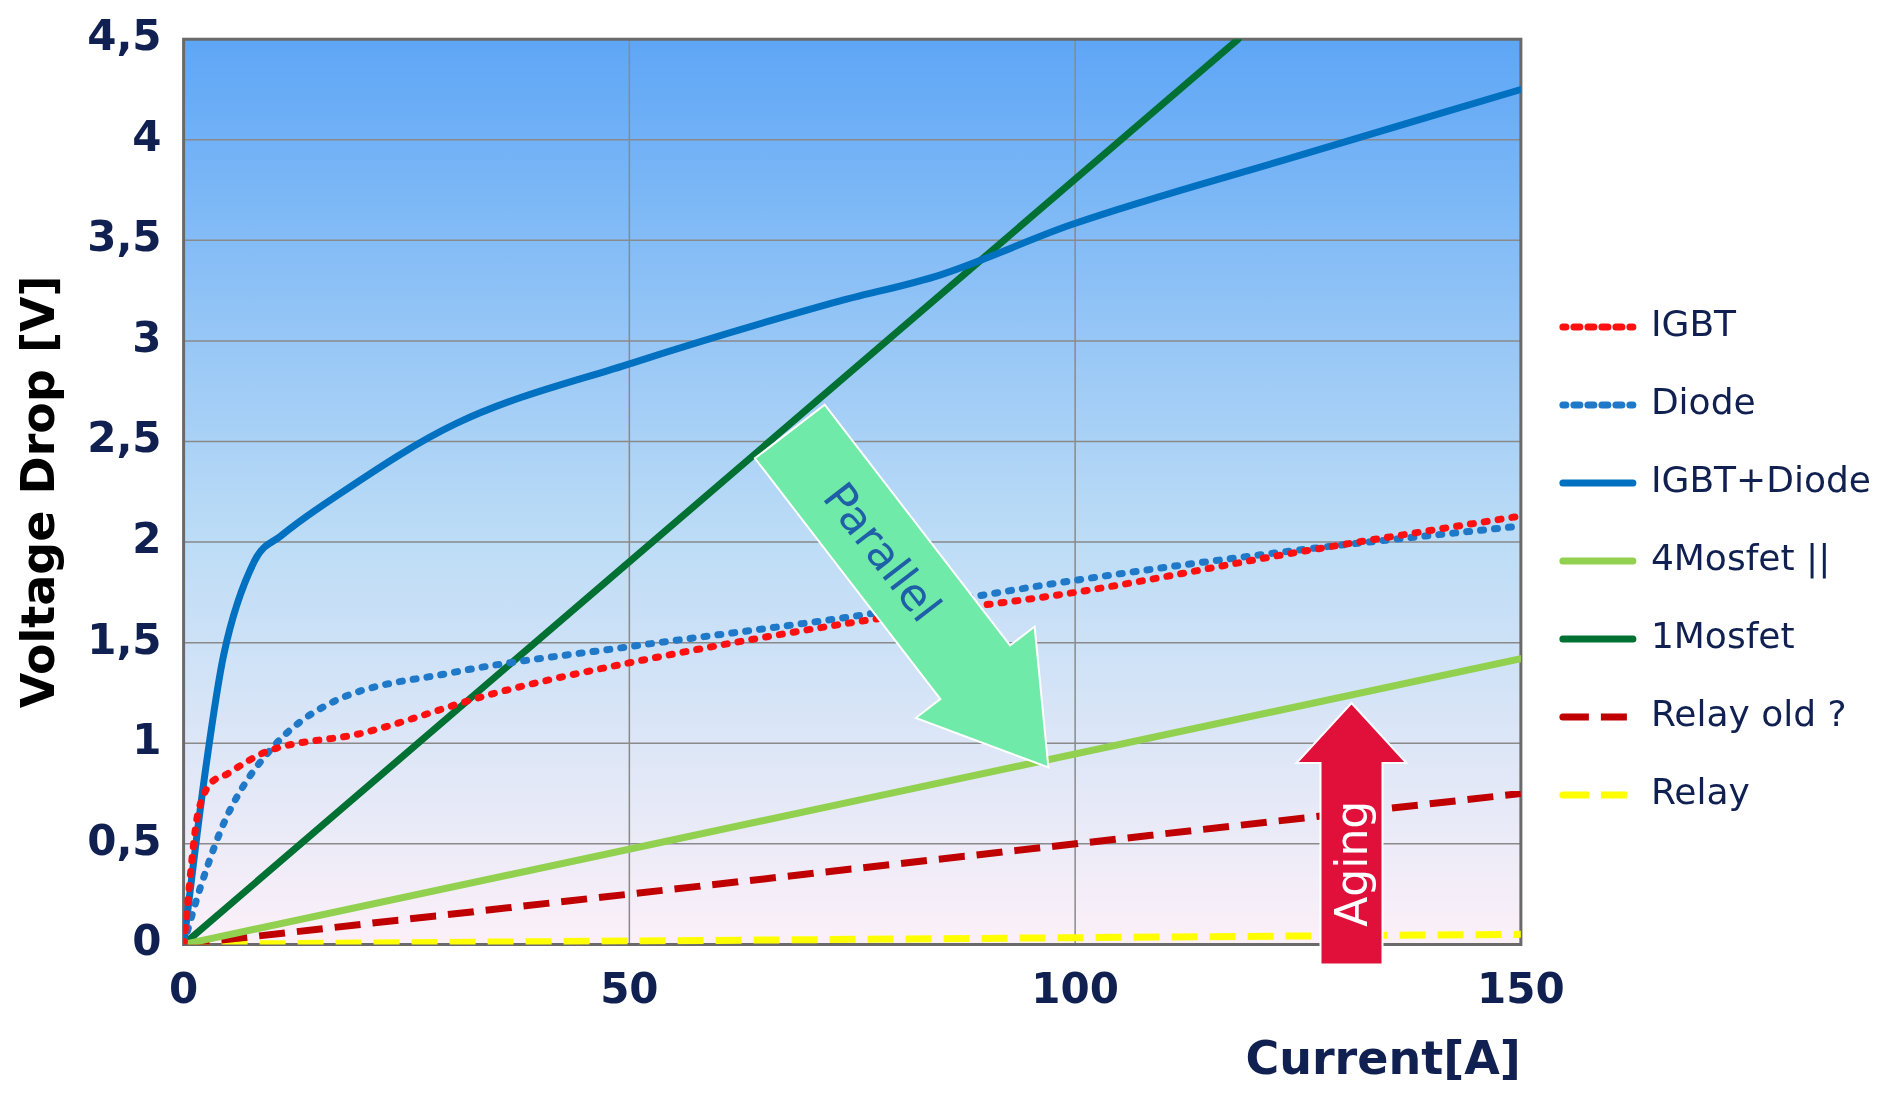  Describe the element at coordinates (147, 337) in the screenshot. I see `y-tick-label: 3` at that location.